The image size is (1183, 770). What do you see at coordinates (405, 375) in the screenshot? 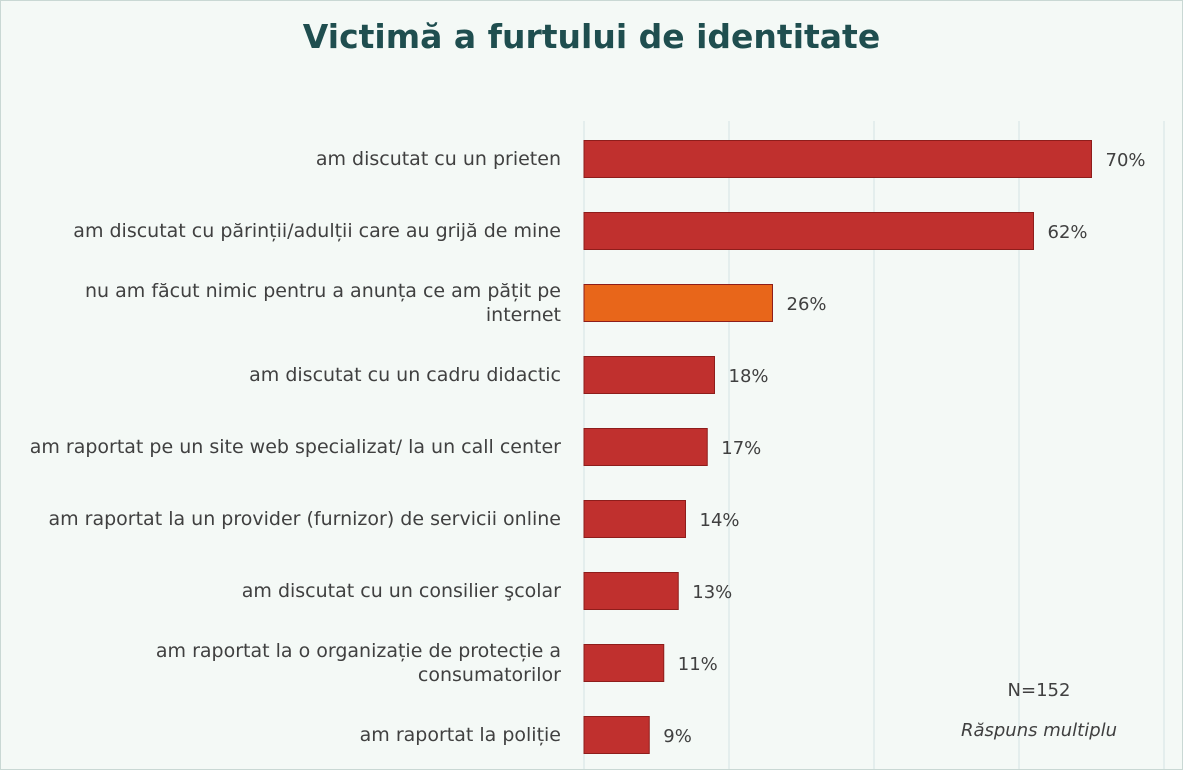
I see `category-label: am discutat cu un cadru didactic` at bounding box center [405, 375].